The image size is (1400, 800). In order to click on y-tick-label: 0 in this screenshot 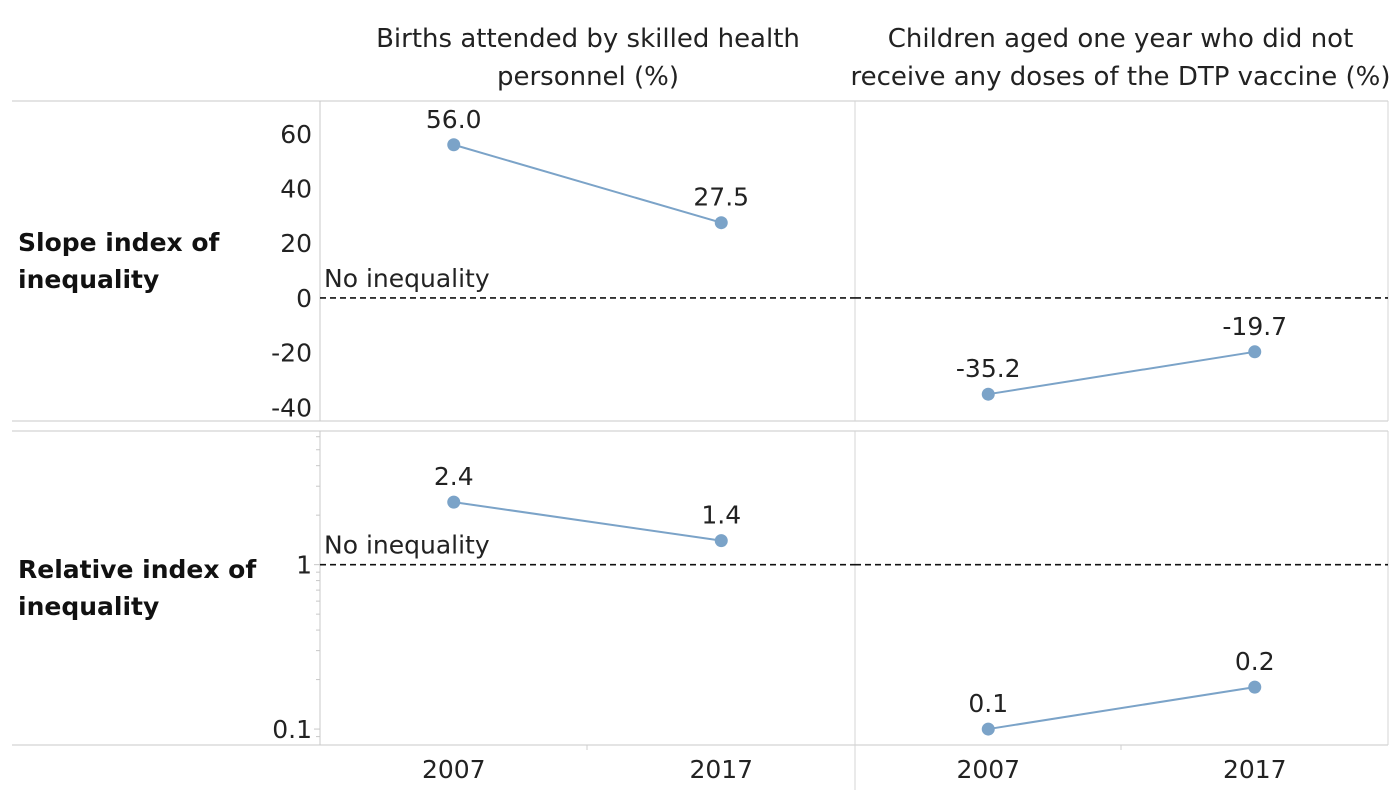, I will do `click(304, 298)`.